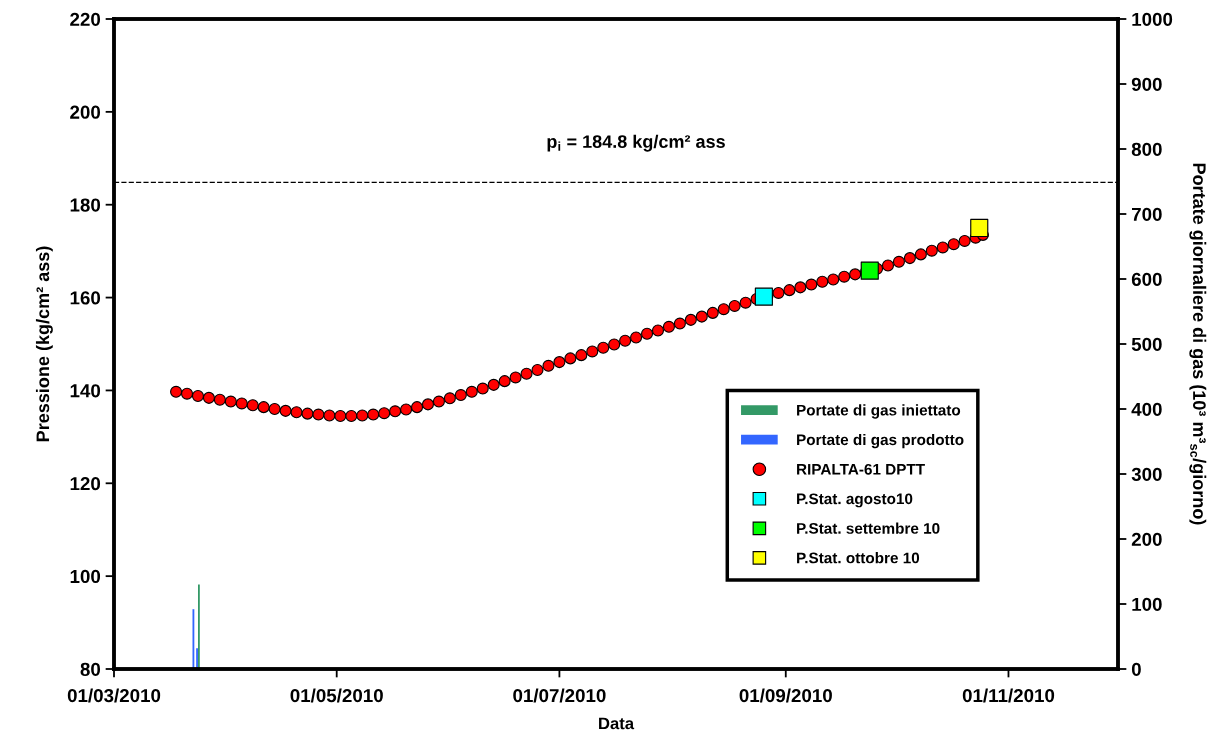  I want to click on y-tick-label: 160, so click(85, 298).